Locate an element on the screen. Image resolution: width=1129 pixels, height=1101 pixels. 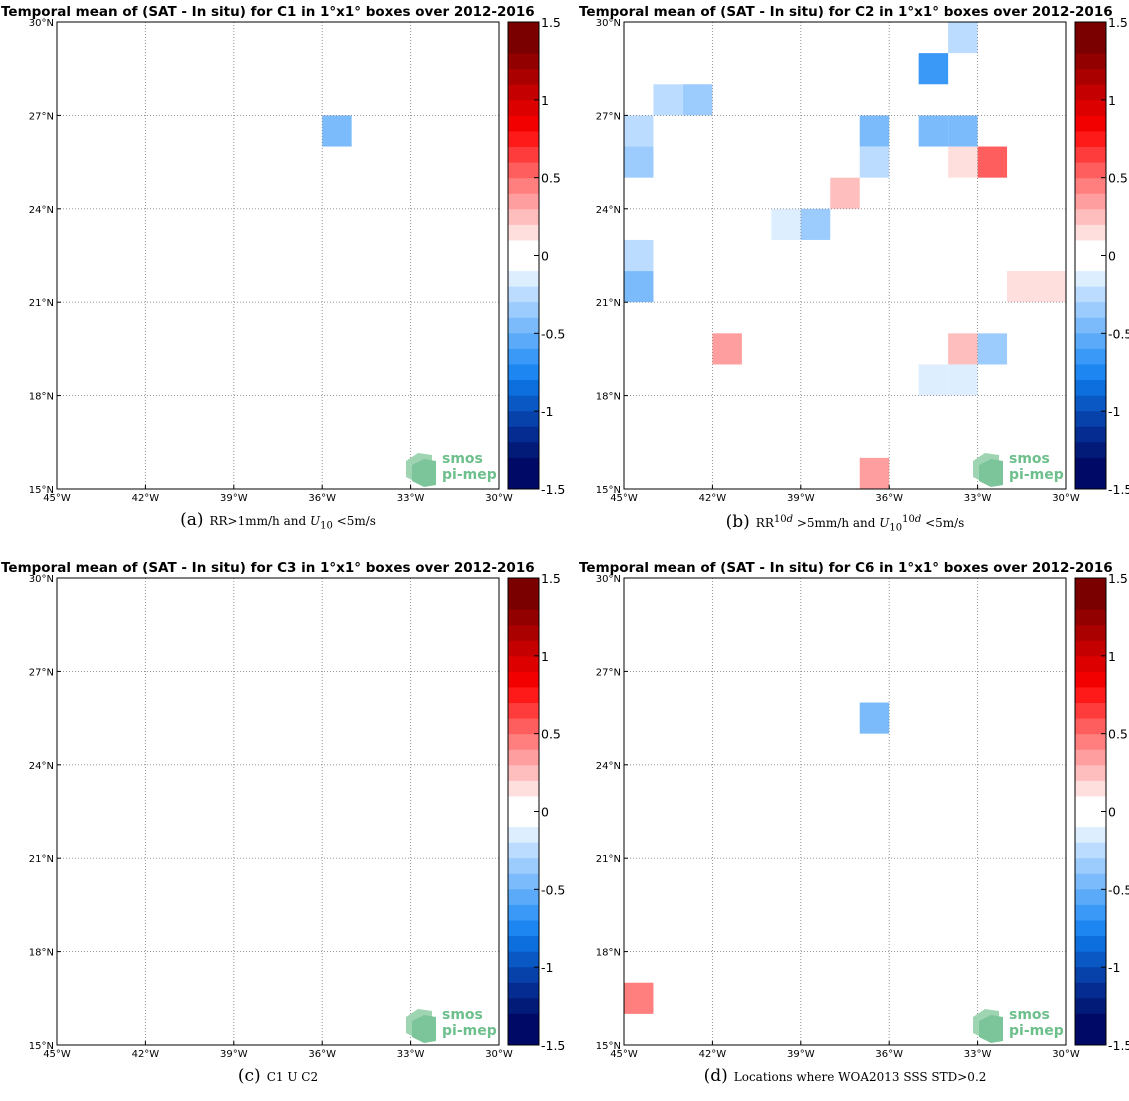
caption: (b) RR10d >5mm/h and U1010d <5m/s is located at coordinates (845, 522).